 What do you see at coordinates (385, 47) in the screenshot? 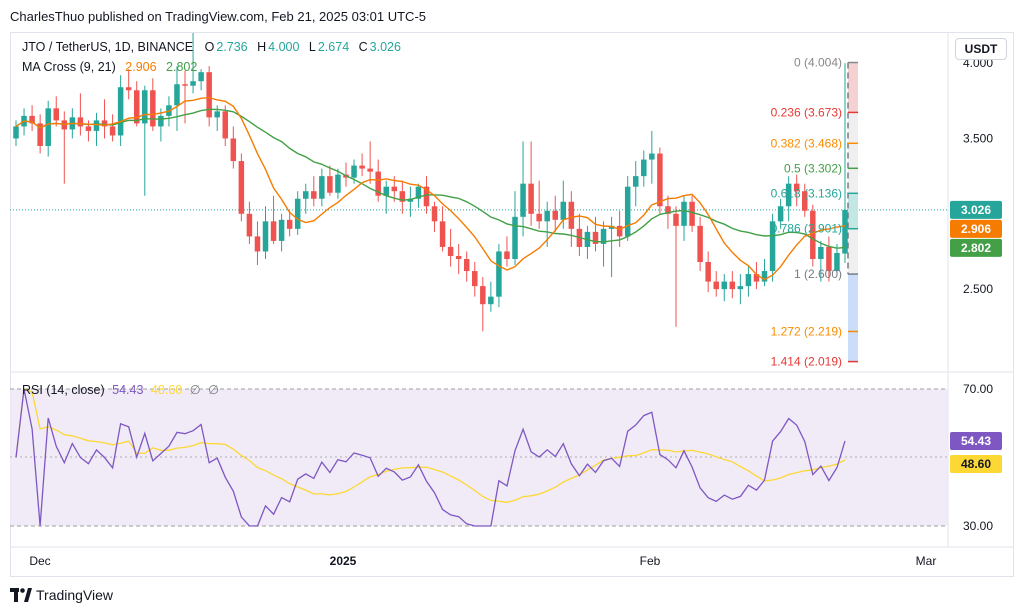
I see `close-value: 3.026` at bounding box center [385, 47].